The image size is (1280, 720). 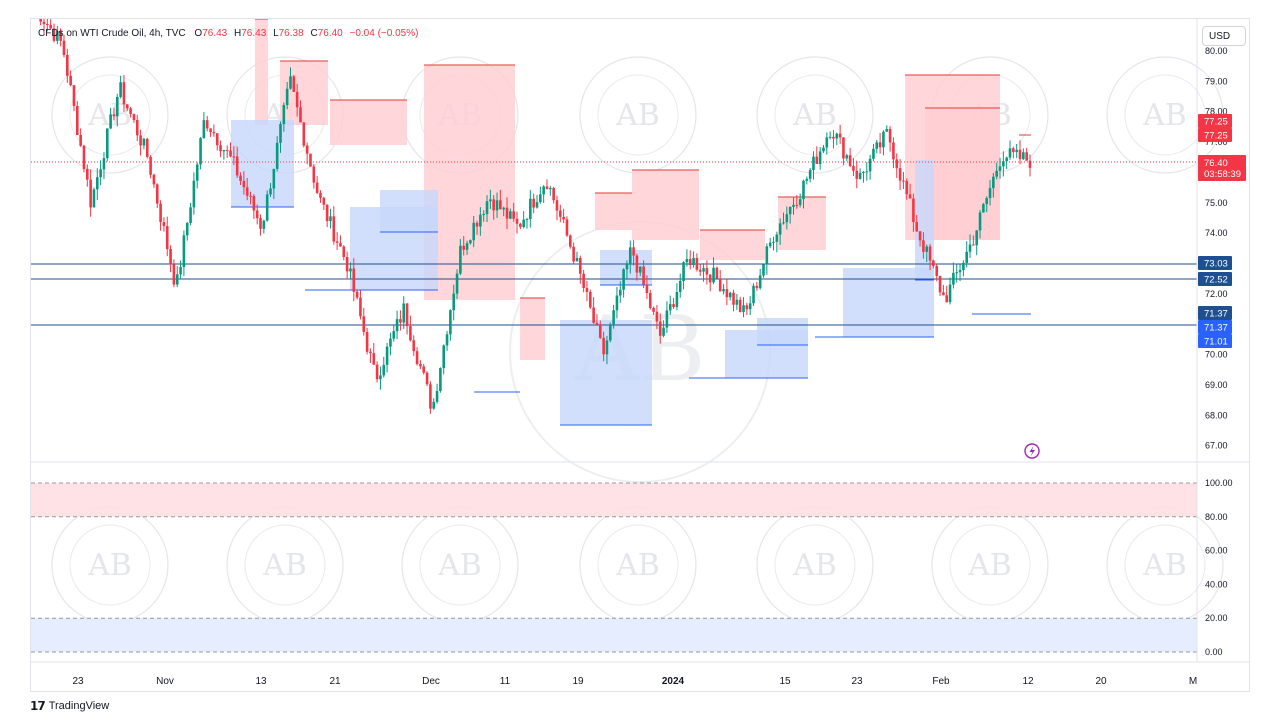 I want to click on tradingview-logo: 𝟭𝟳 TradingView, so click(x=69, y=706).